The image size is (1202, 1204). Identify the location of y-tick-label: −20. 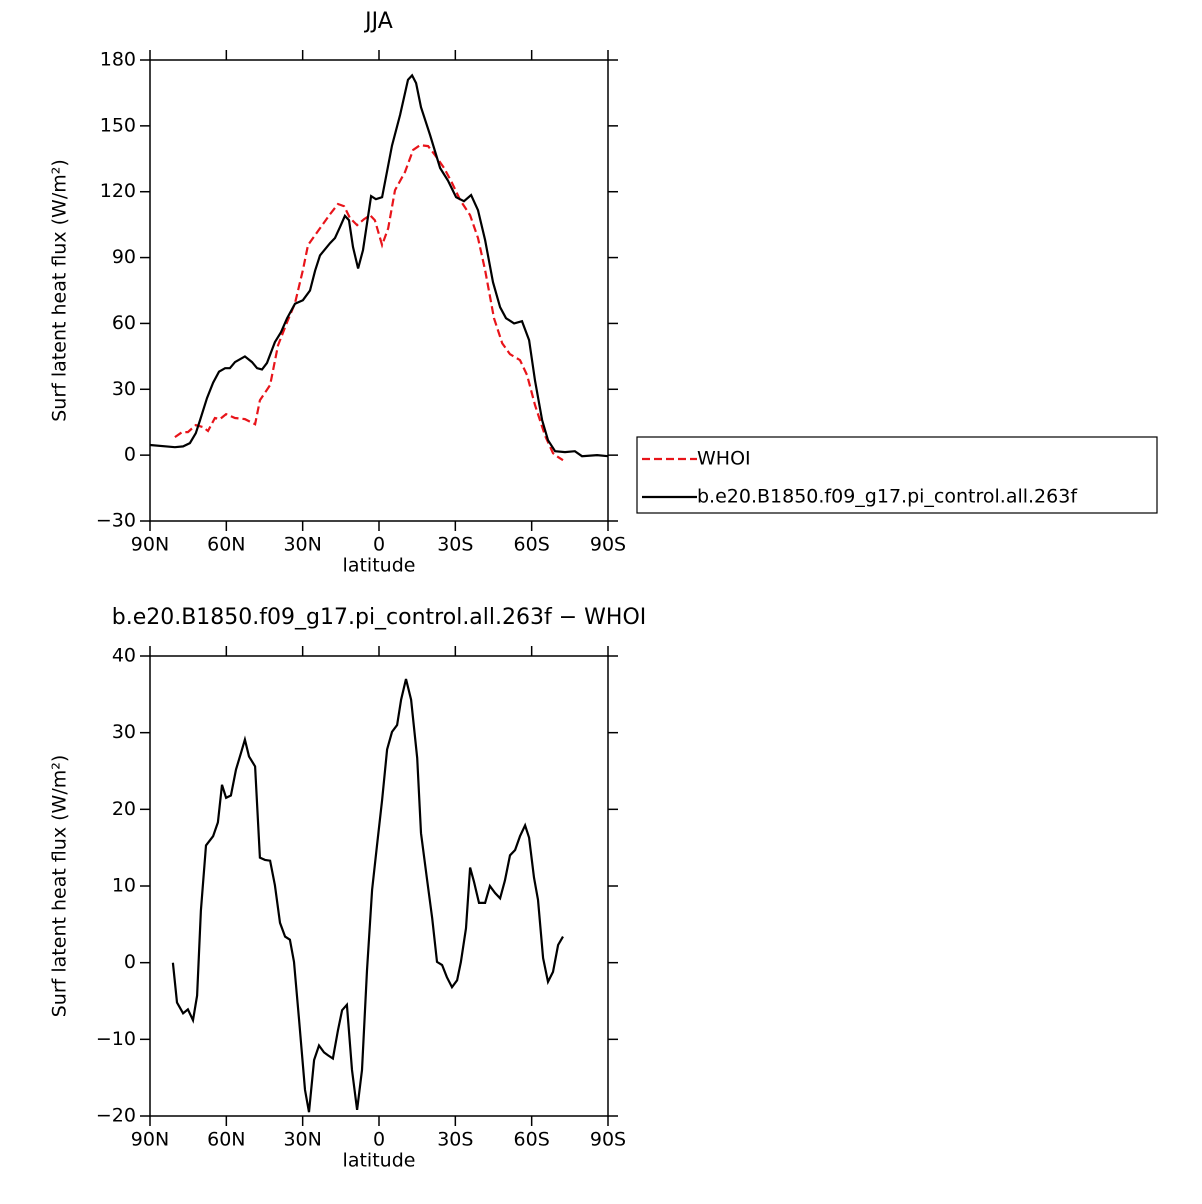
(116, 1116).